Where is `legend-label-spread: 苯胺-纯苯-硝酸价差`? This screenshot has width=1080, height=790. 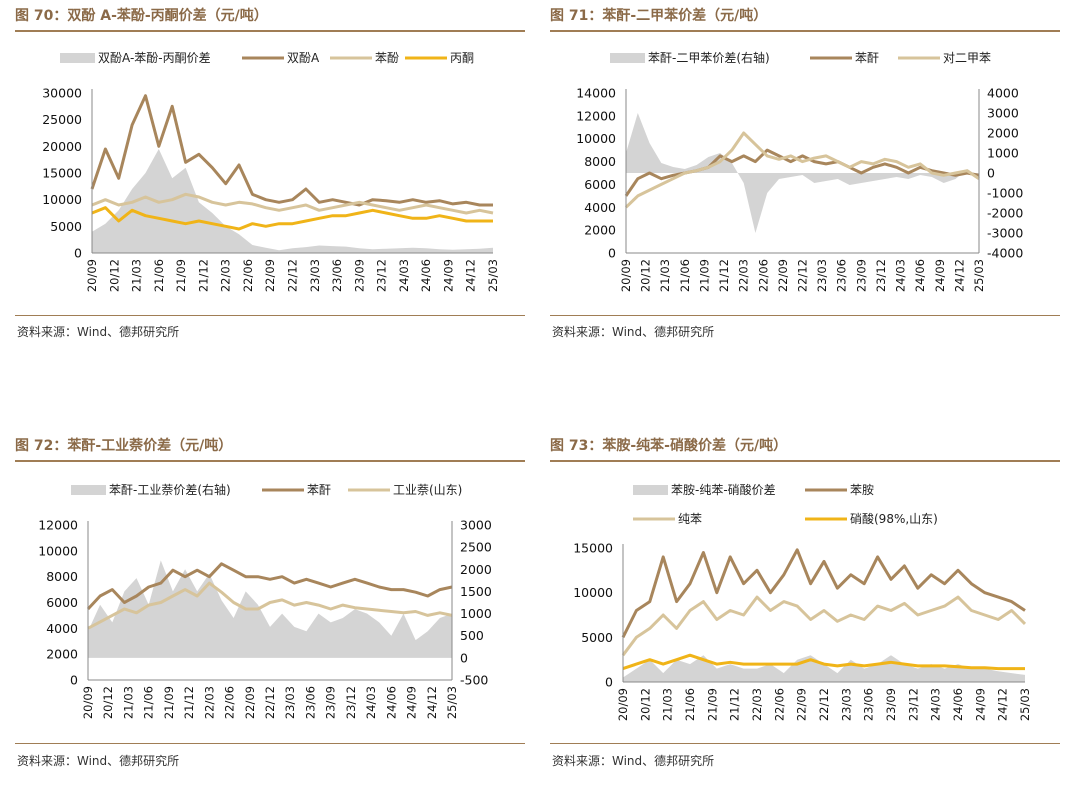
legend-label-spread: 苯胺-纯苯-硝酸价差 is located at coordinates (723, 489).